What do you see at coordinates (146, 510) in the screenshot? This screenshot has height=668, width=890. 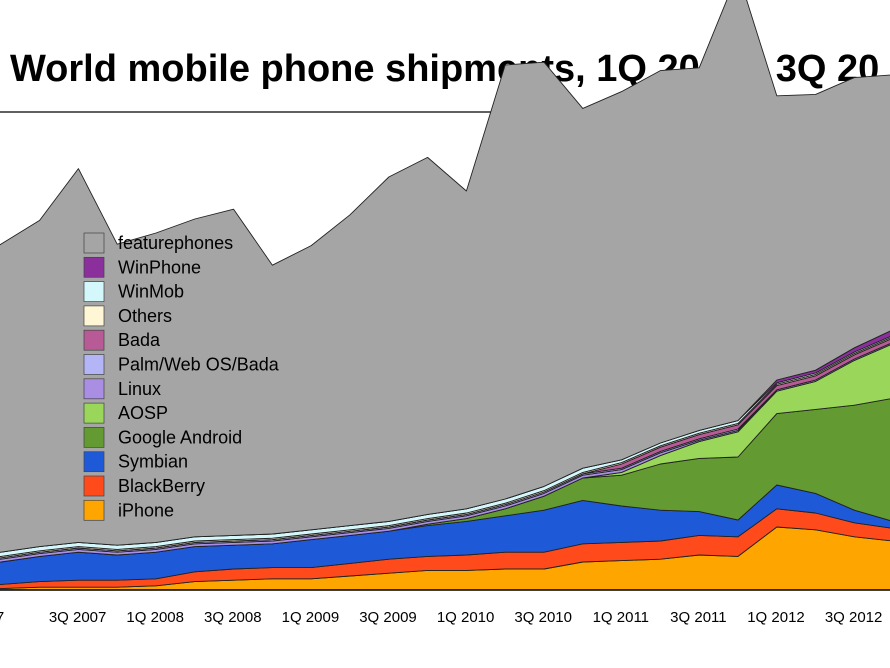 I see `legend-label: iPhone` at bounding box center [146, 510].